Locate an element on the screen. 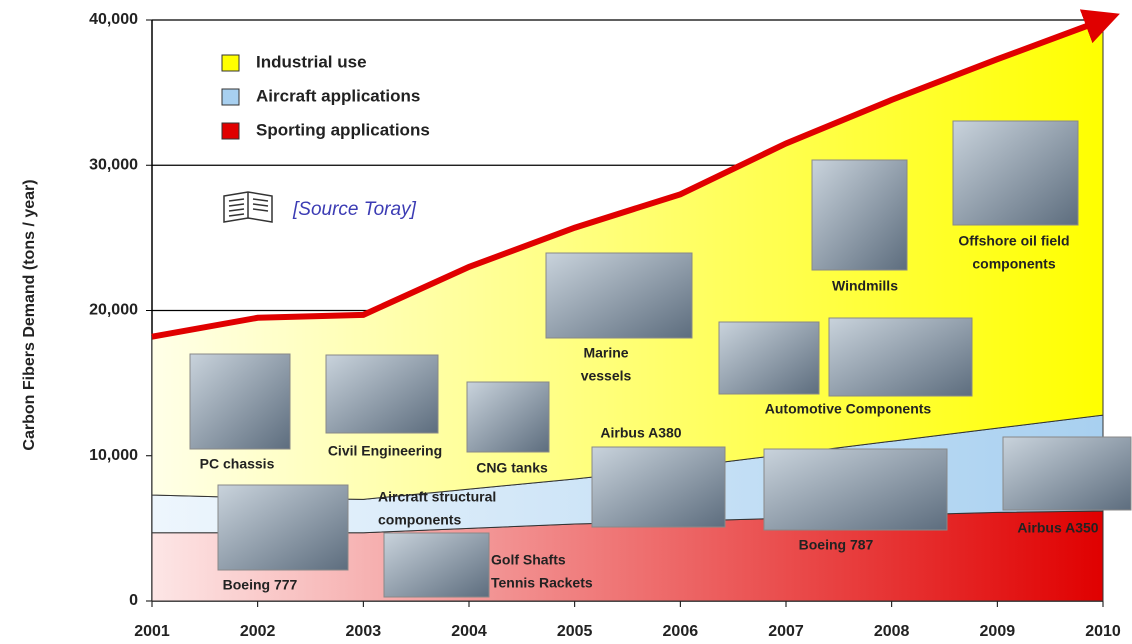 Image resolution: width=1132 pixels, height=644 pixels. annotation: Windmills is located at coordinates (865, 286).